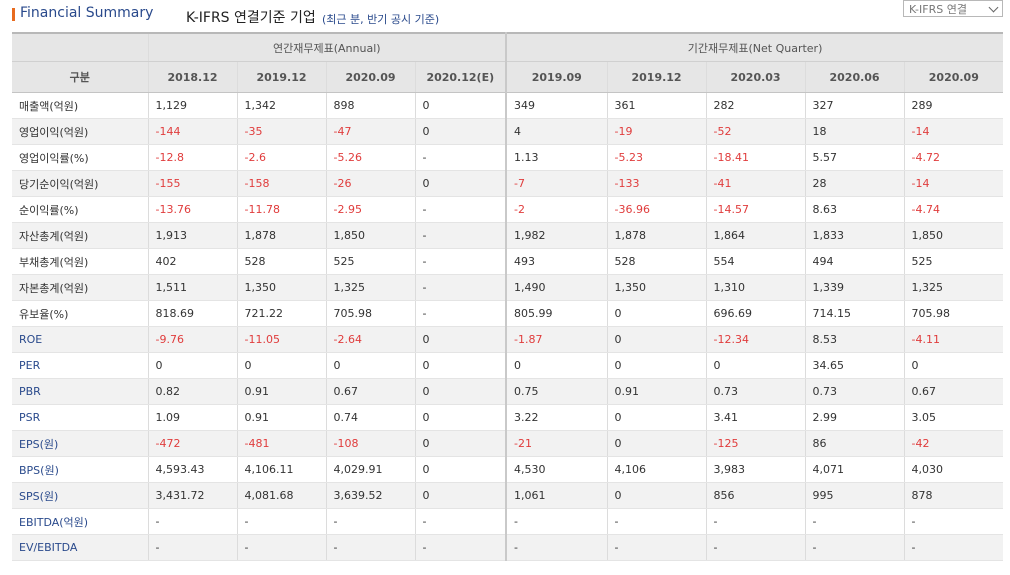  I want to click on row-label: PER, so click(80, 365).